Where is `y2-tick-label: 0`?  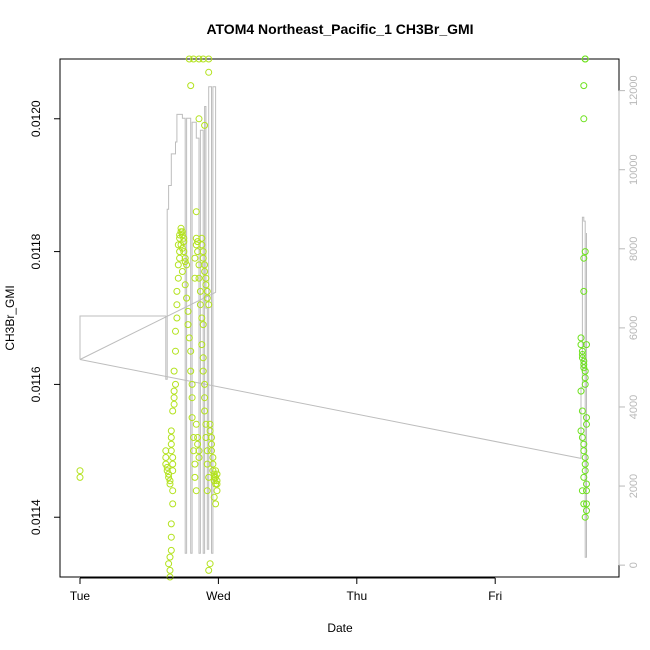 y2-tick-label: 0 is located at coordinates (634, 565).